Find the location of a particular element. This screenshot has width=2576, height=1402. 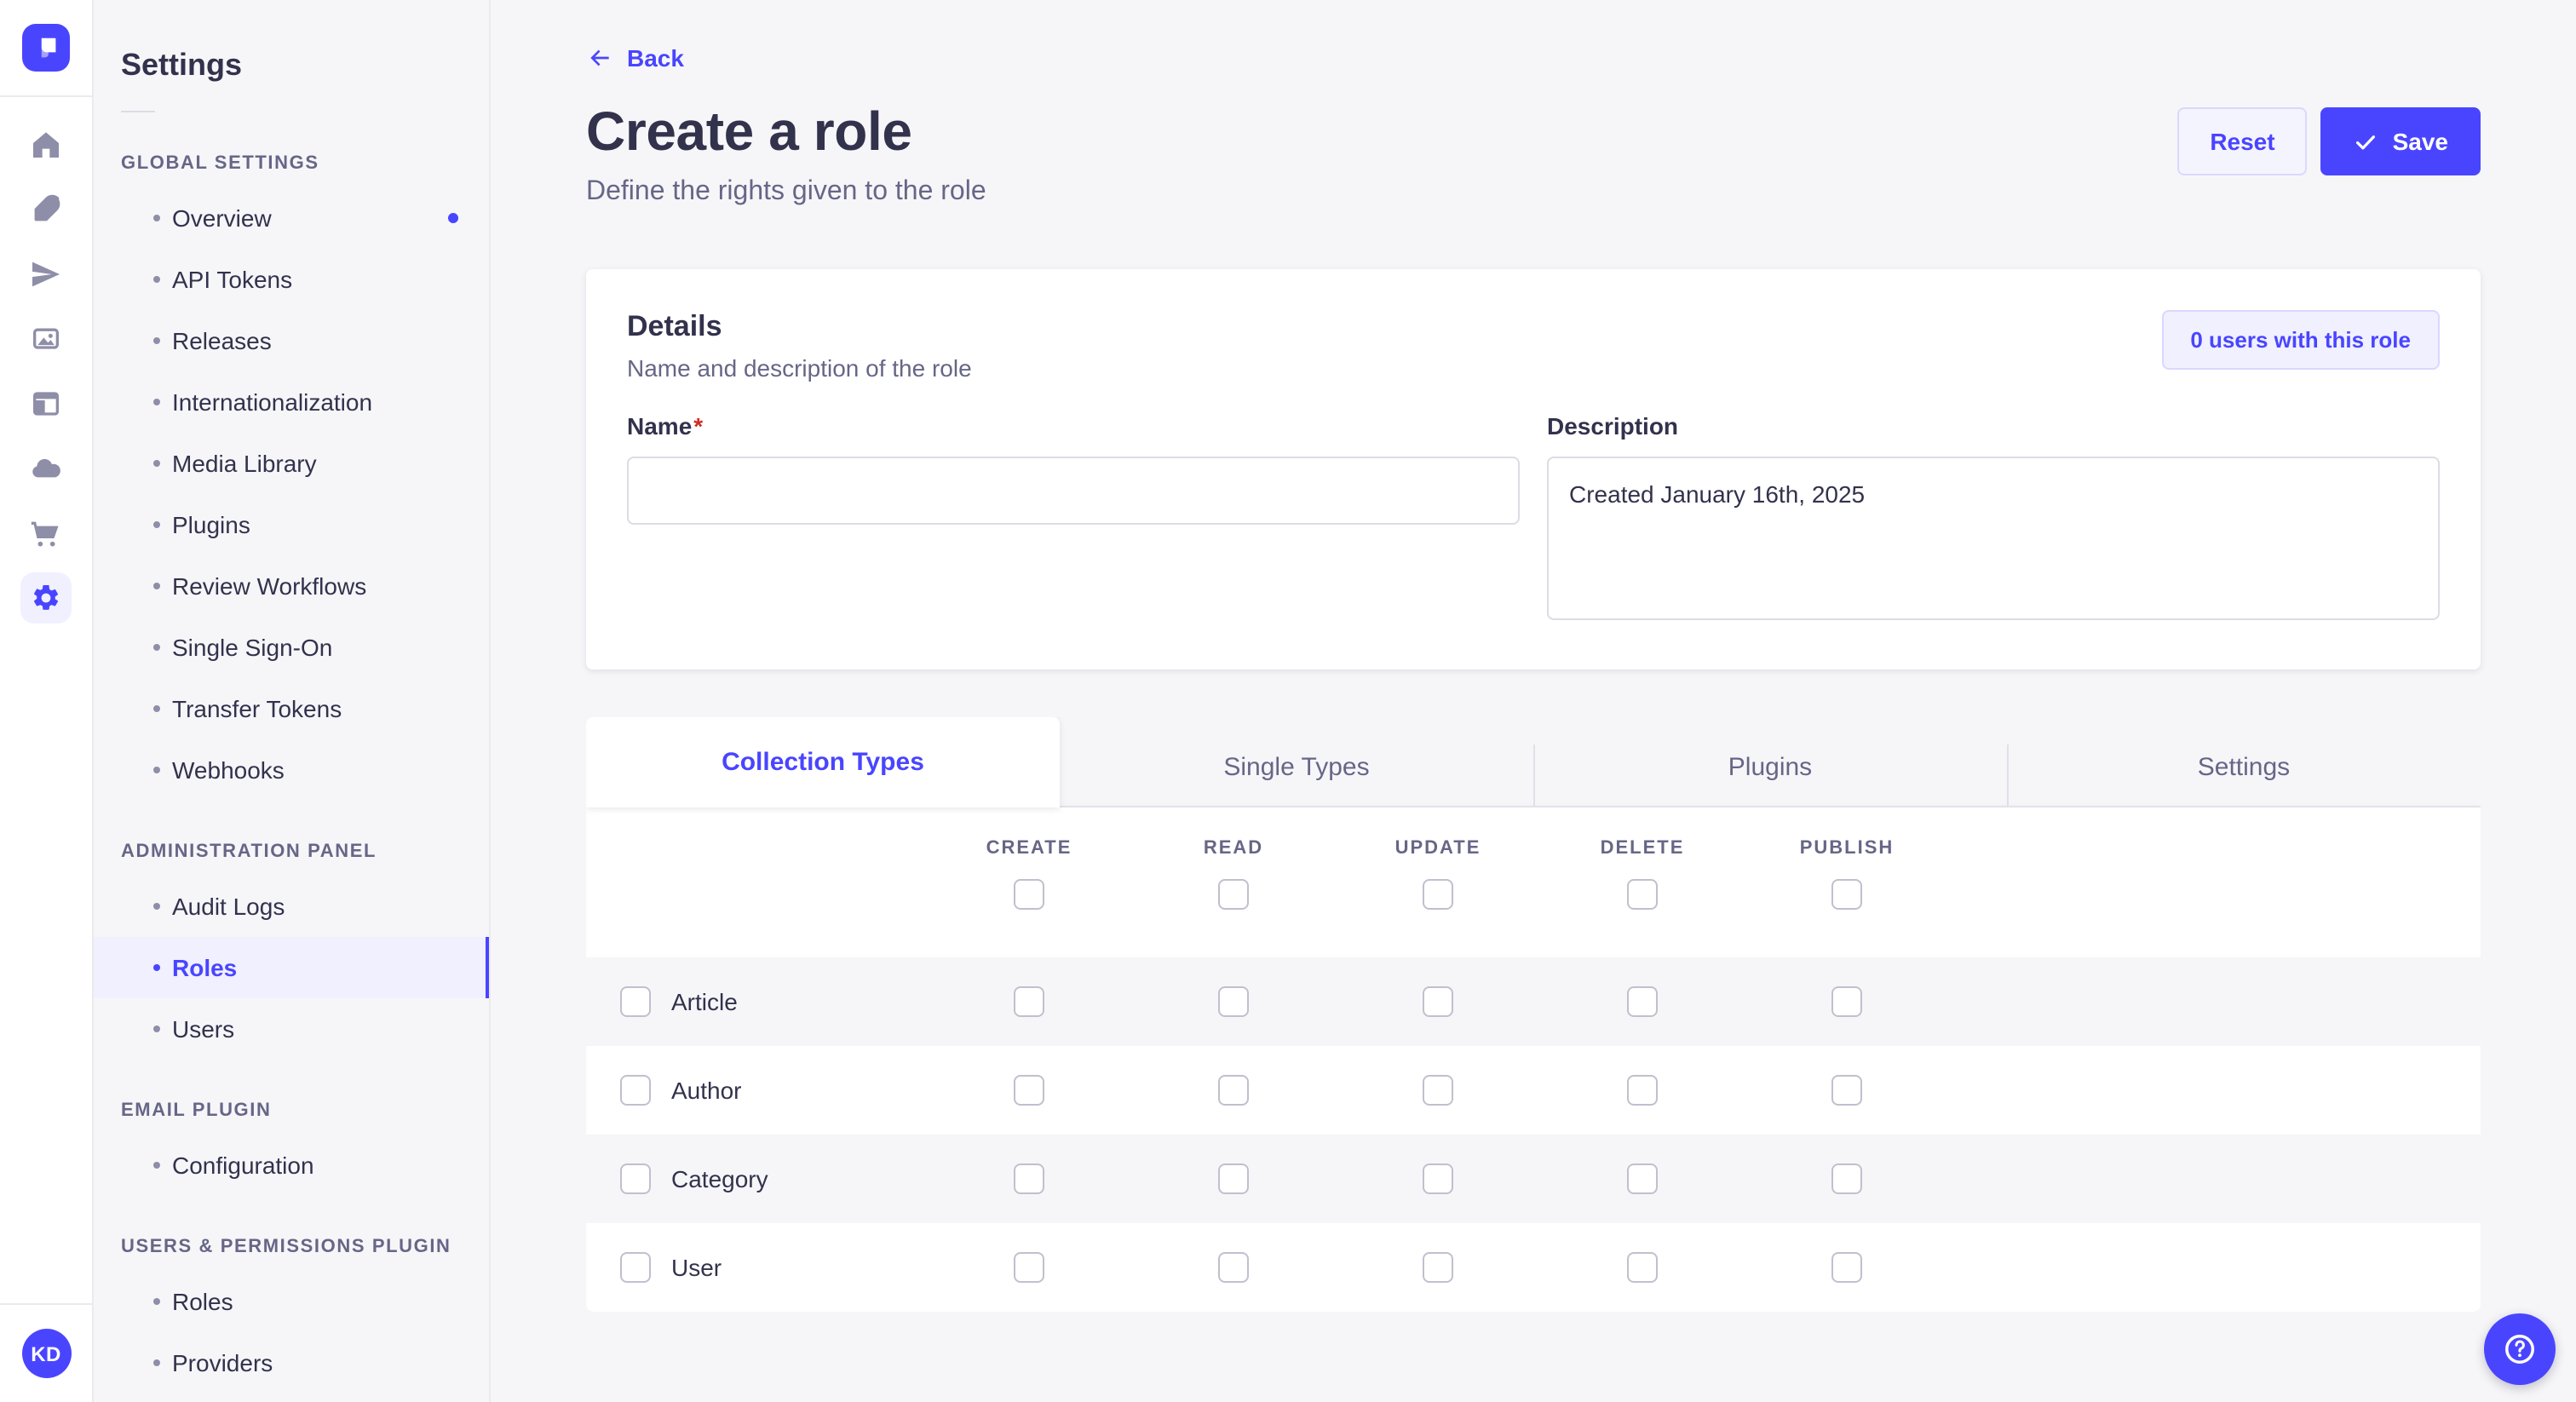

cart-icon is located at coordinates (46, 533).